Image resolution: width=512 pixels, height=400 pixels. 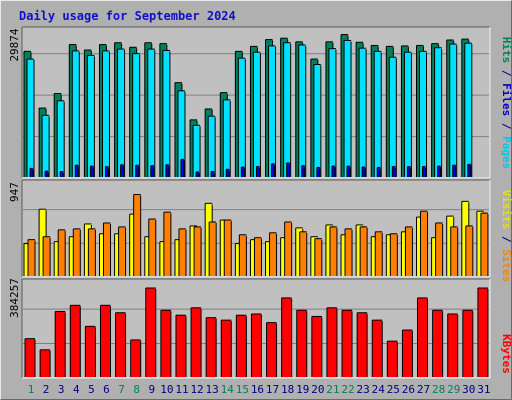 I want to click on x-tick-label: 5, so click(x=91, y=389).